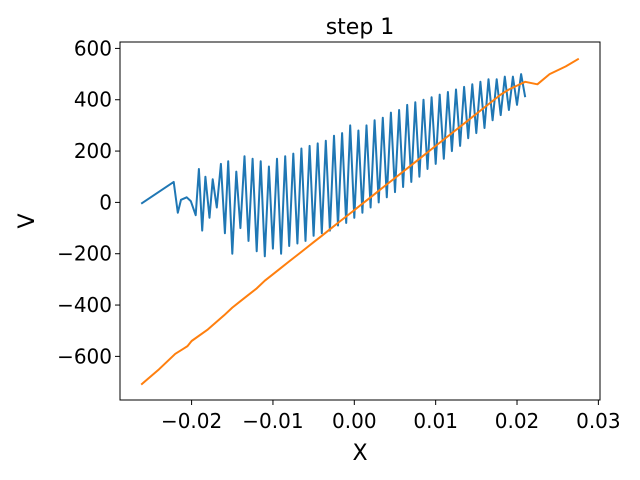 The height and width of the screenshot is (480, 640). What do you see at coordinates (27, 220) in the screenshot?
I see `y-axis-title: V` at bounding box center [27, 220].